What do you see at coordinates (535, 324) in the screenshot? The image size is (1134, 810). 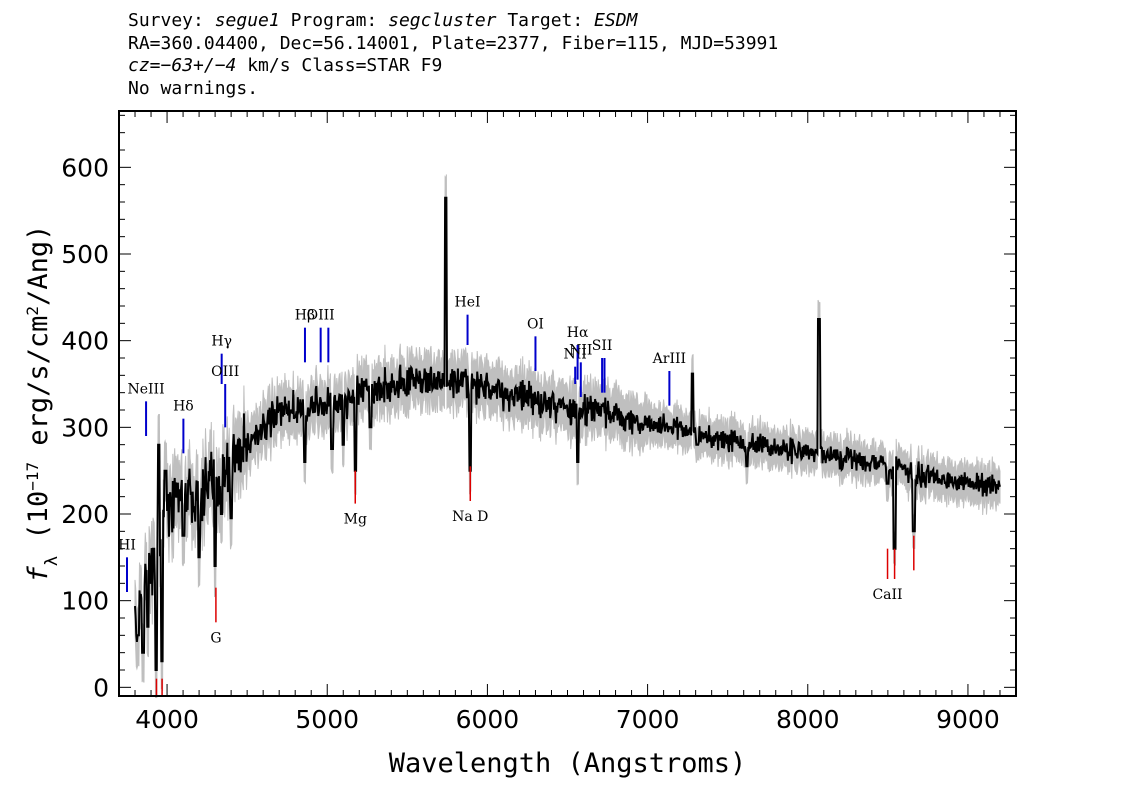 I see `emission-line-label: OI` at bounding box center [535, 324].